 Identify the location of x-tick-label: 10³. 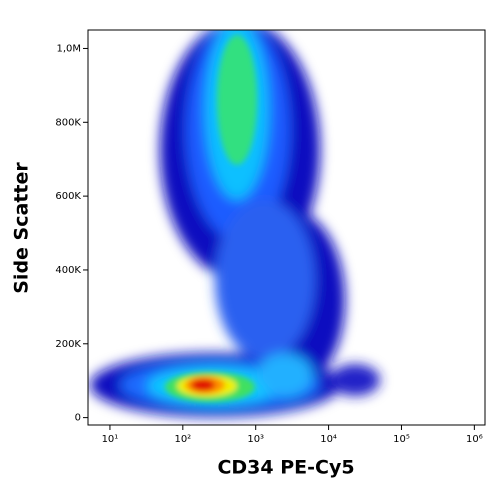
(255, 439).